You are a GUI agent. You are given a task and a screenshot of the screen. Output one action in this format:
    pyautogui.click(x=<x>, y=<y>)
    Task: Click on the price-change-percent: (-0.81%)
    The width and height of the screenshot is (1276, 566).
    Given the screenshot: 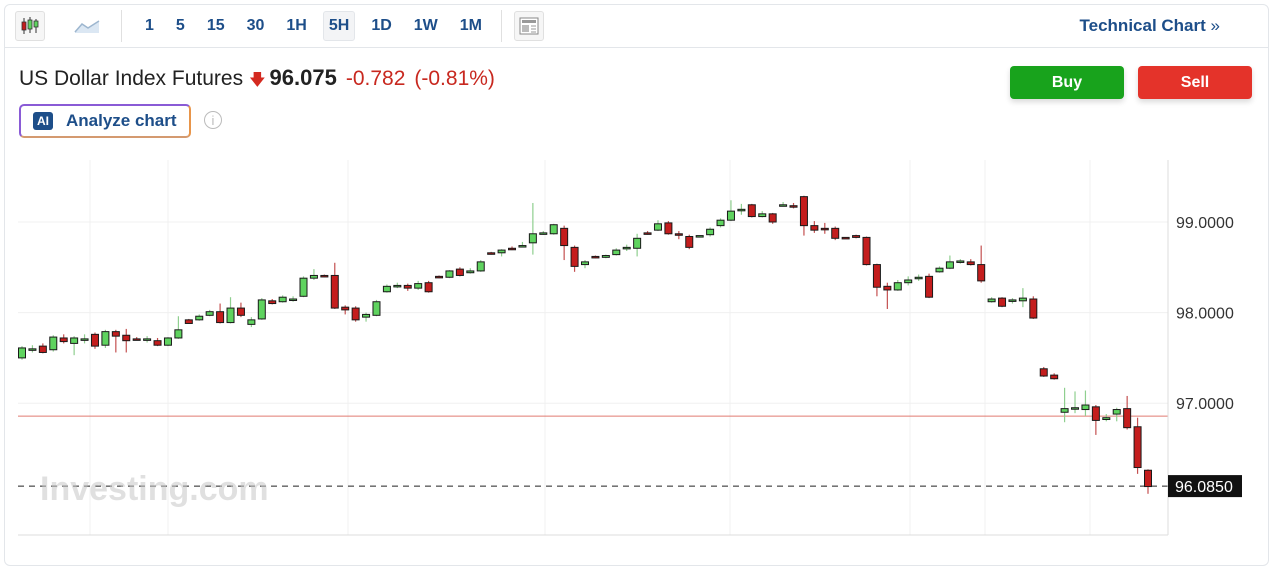 What is the action you would take?
    pyautogui.click(x=454, y=78)
    